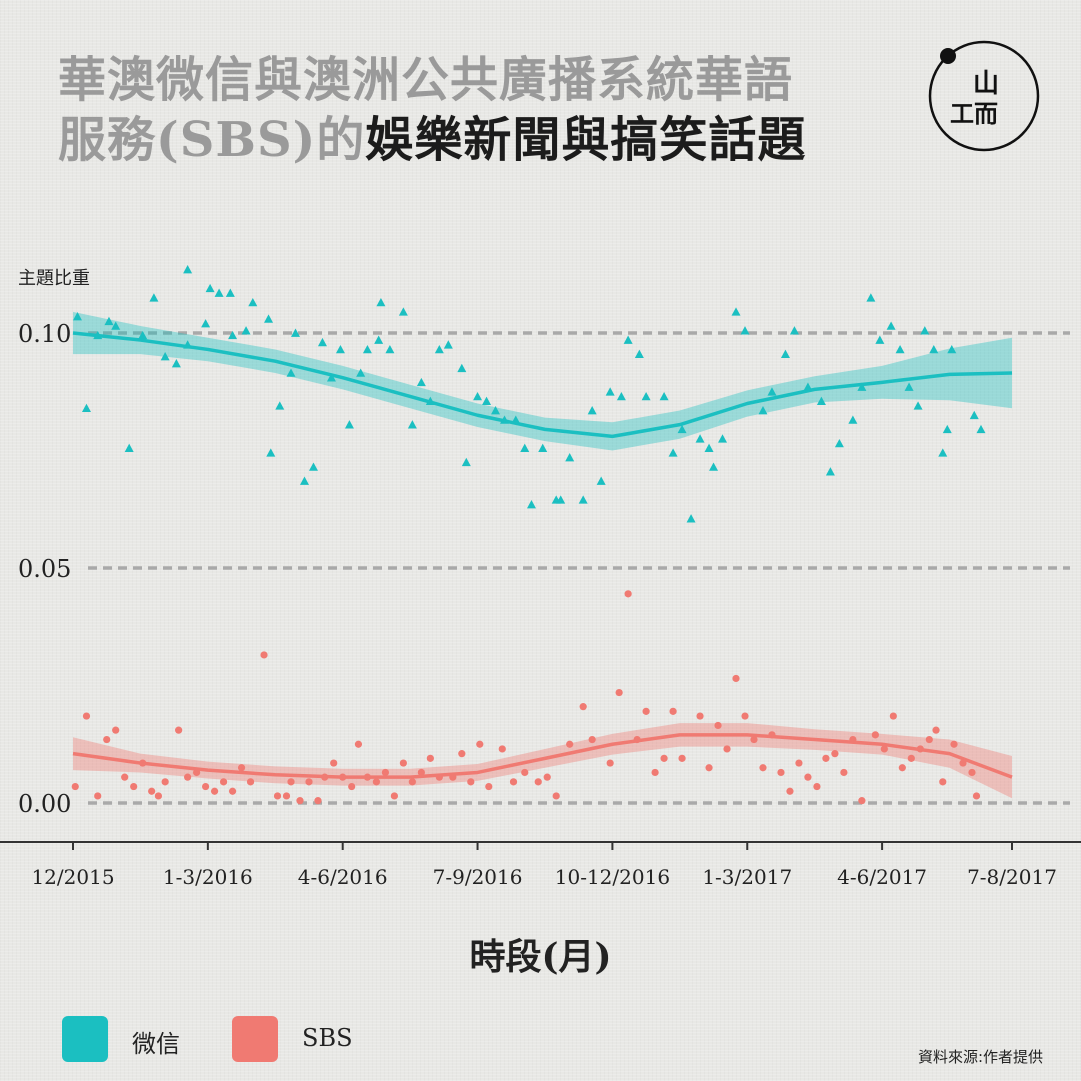  I want to click on logo-glyph-bottom: 工而, so click(974, 114).